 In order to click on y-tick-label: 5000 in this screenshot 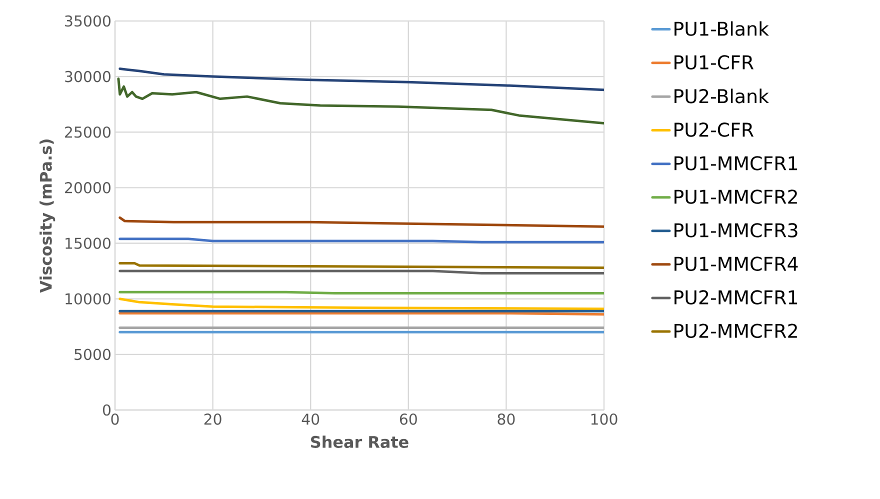, I will do `click(92, 354)`.